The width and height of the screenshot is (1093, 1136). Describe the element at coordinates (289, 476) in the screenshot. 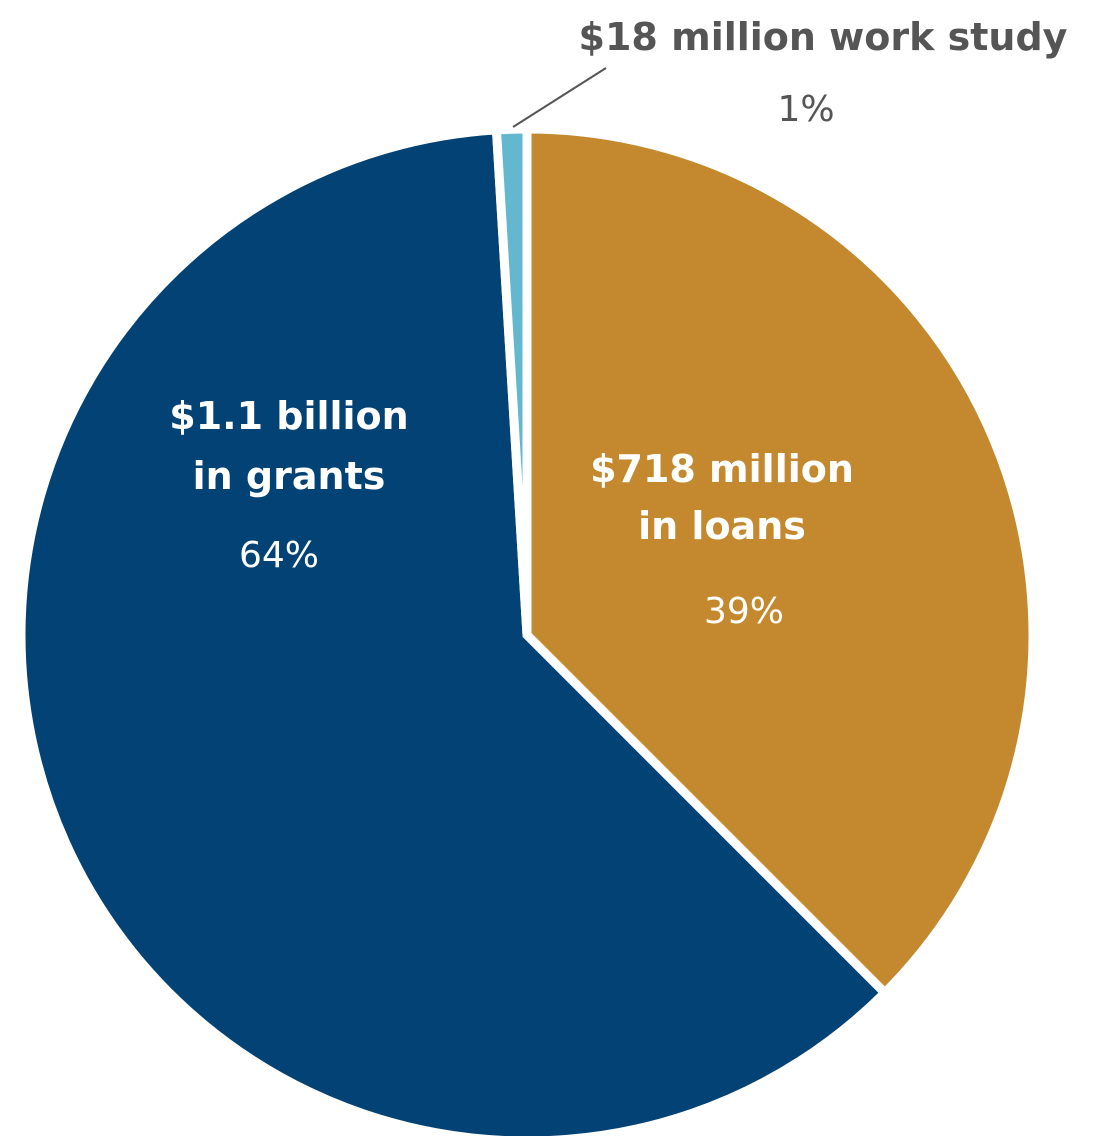

I see `grants-category-label: in grants` at that location.